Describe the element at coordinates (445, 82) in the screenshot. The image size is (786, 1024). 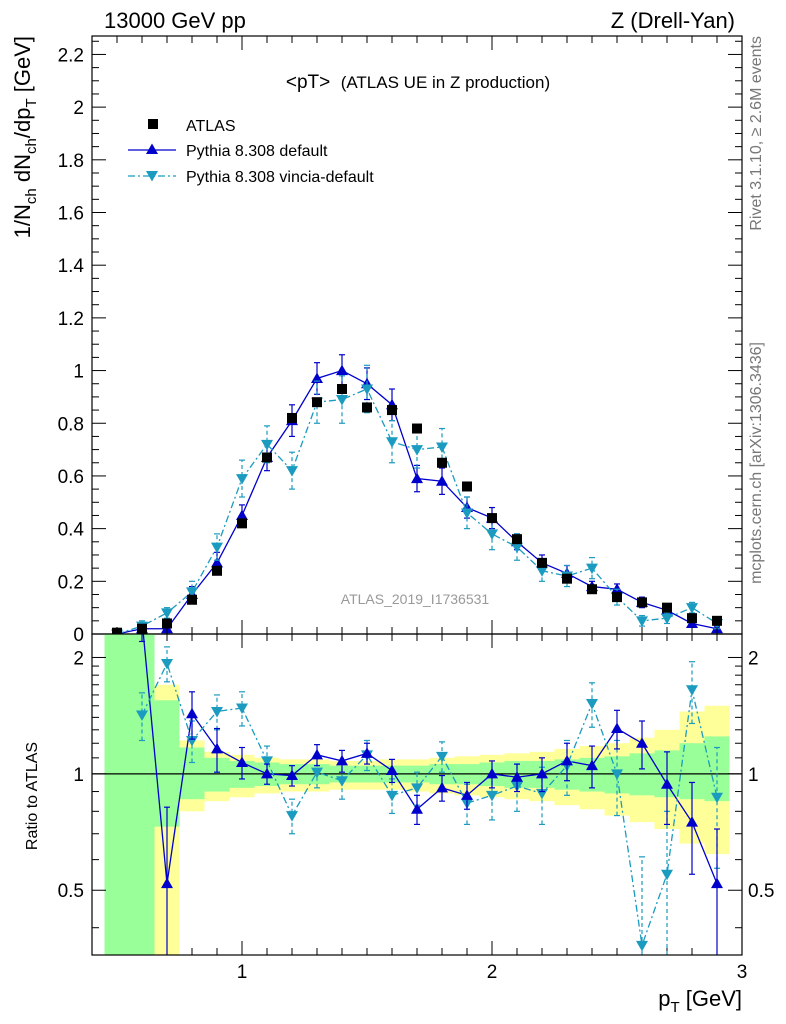
I see `plot-title-sub: (ATLAS UE in Z production)` at that location.